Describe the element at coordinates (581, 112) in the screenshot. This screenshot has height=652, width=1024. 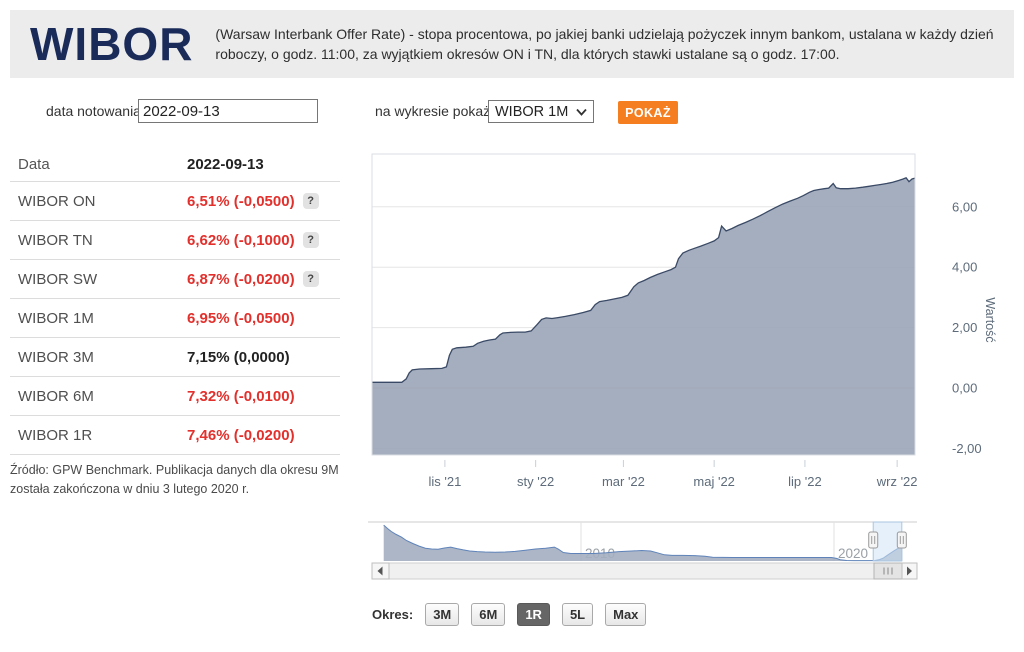
I see `chevron-down-icon` at that location.